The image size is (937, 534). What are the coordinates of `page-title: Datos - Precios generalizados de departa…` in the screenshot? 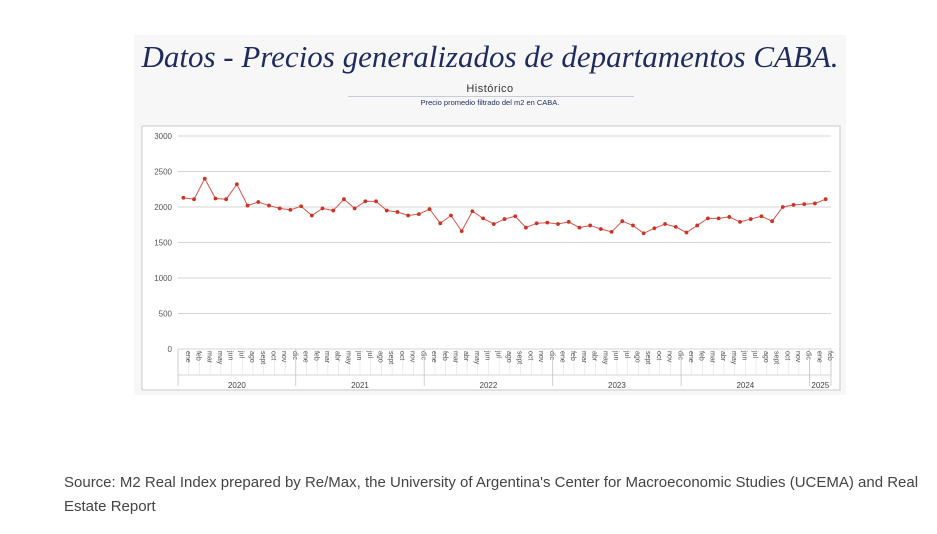 It's located at (490, 56).